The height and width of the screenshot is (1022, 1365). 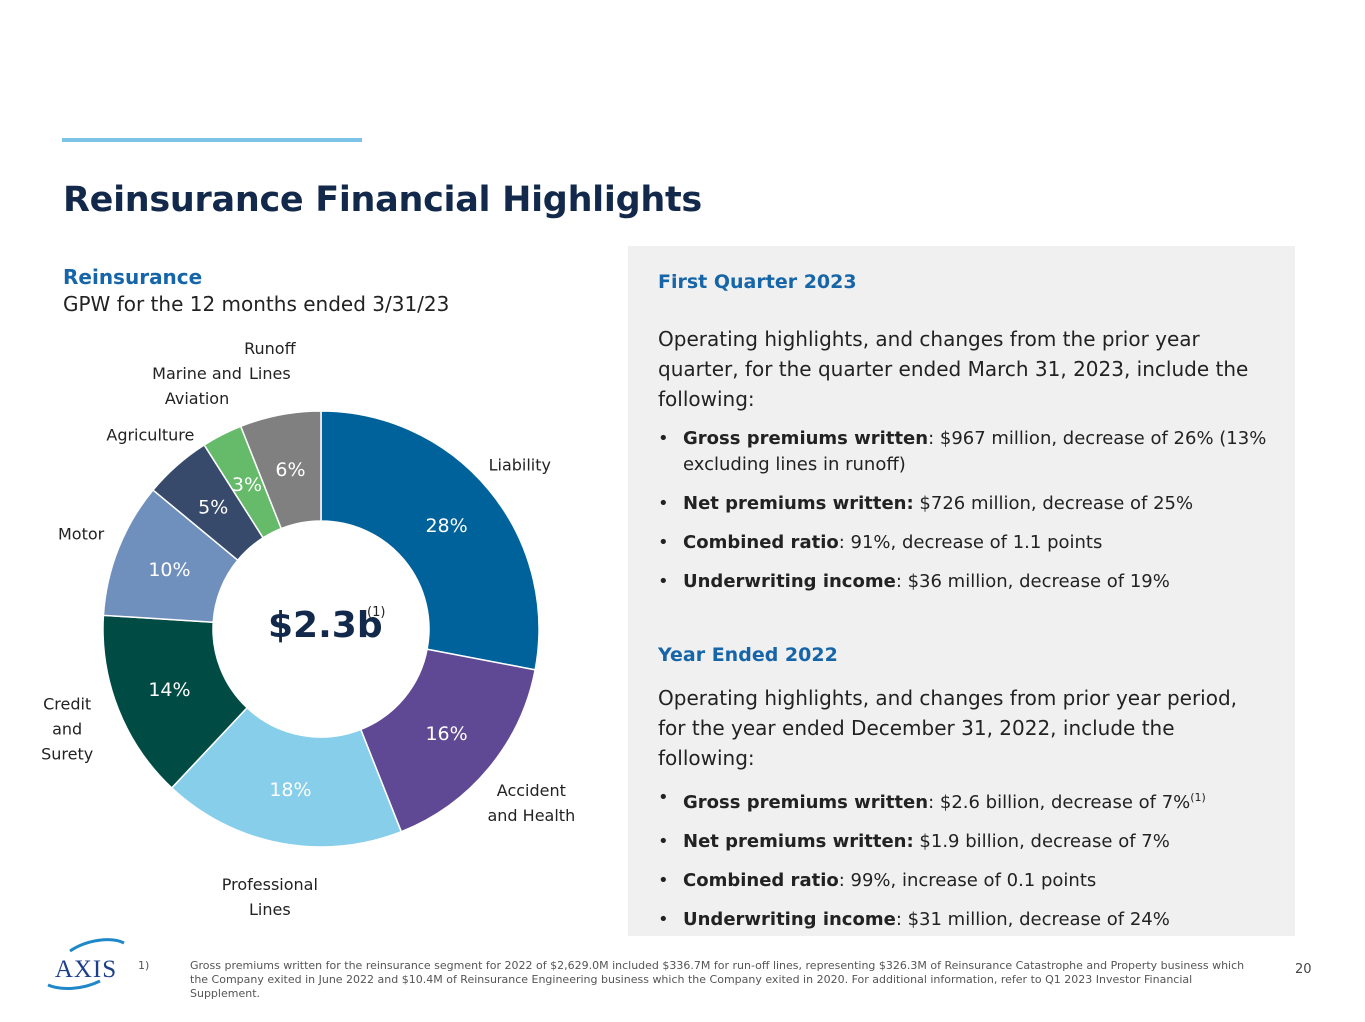 I want to click on slice-accident-and-health, so click(x=448, y=740).